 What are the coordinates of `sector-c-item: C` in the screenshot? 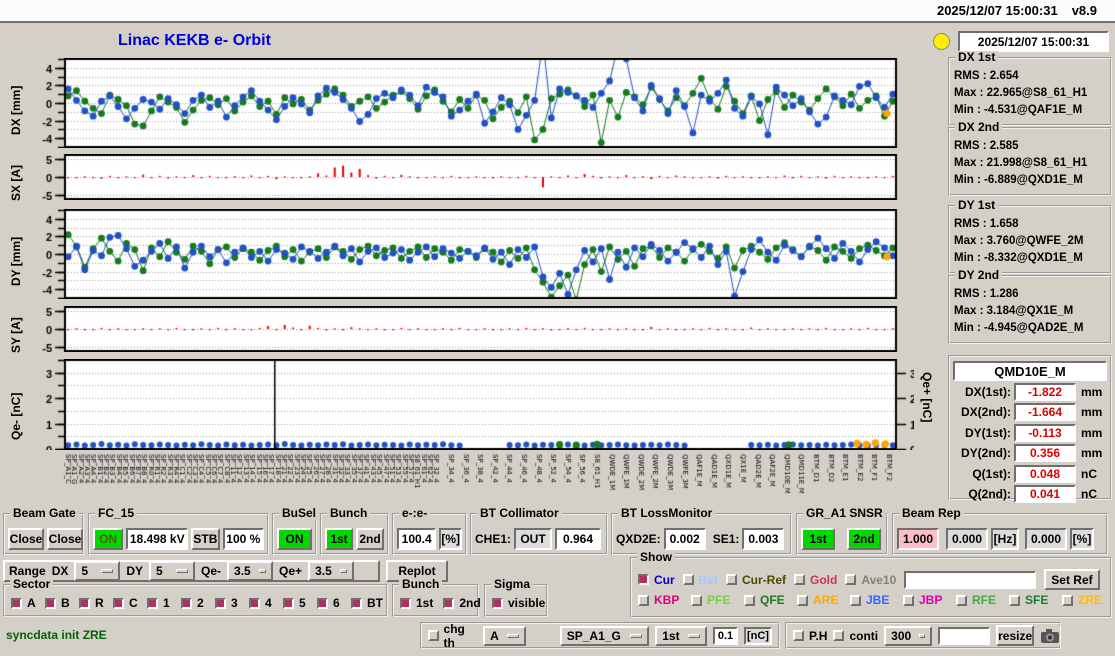 It's located at (130, 603).